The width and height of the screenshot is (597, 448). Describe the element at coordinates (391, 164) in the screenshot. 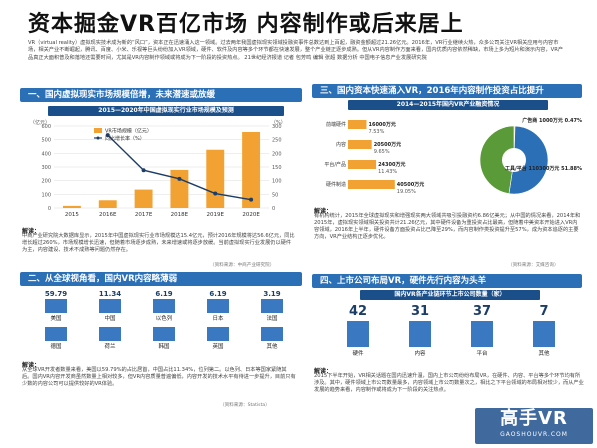

I see `value-label: 24300万元` at that location.